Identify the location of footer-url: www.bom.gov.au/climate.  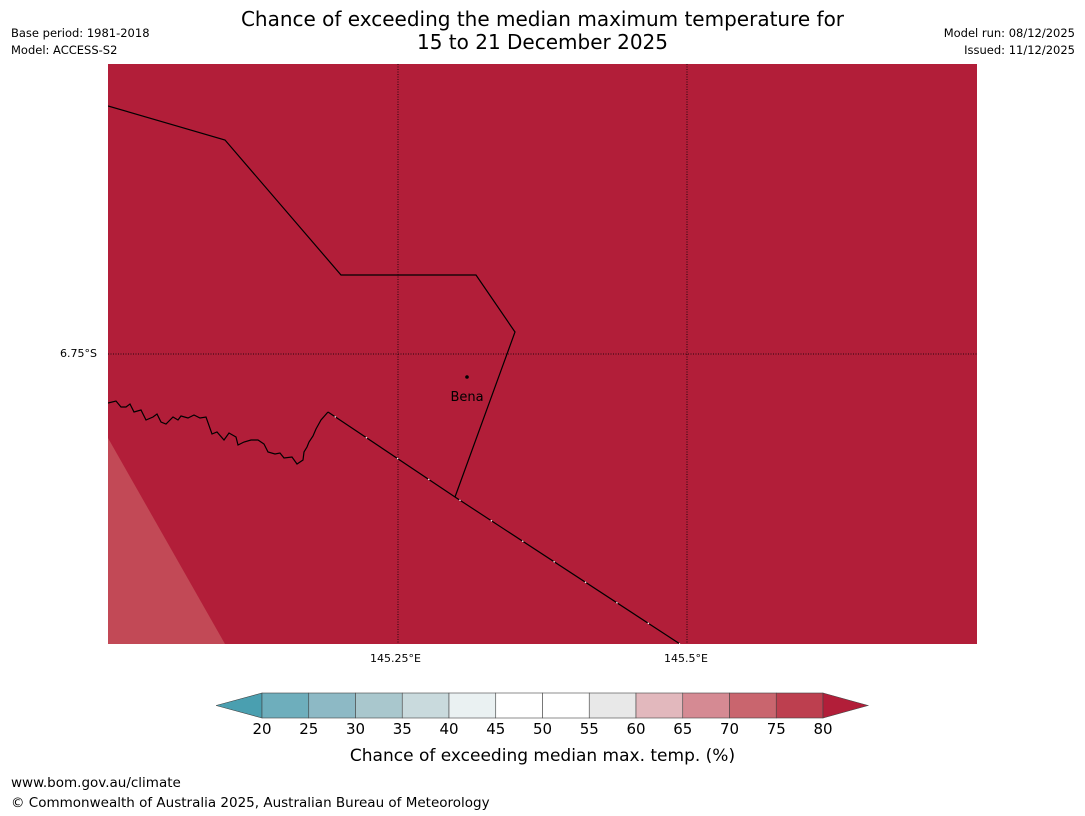
(96, 783).